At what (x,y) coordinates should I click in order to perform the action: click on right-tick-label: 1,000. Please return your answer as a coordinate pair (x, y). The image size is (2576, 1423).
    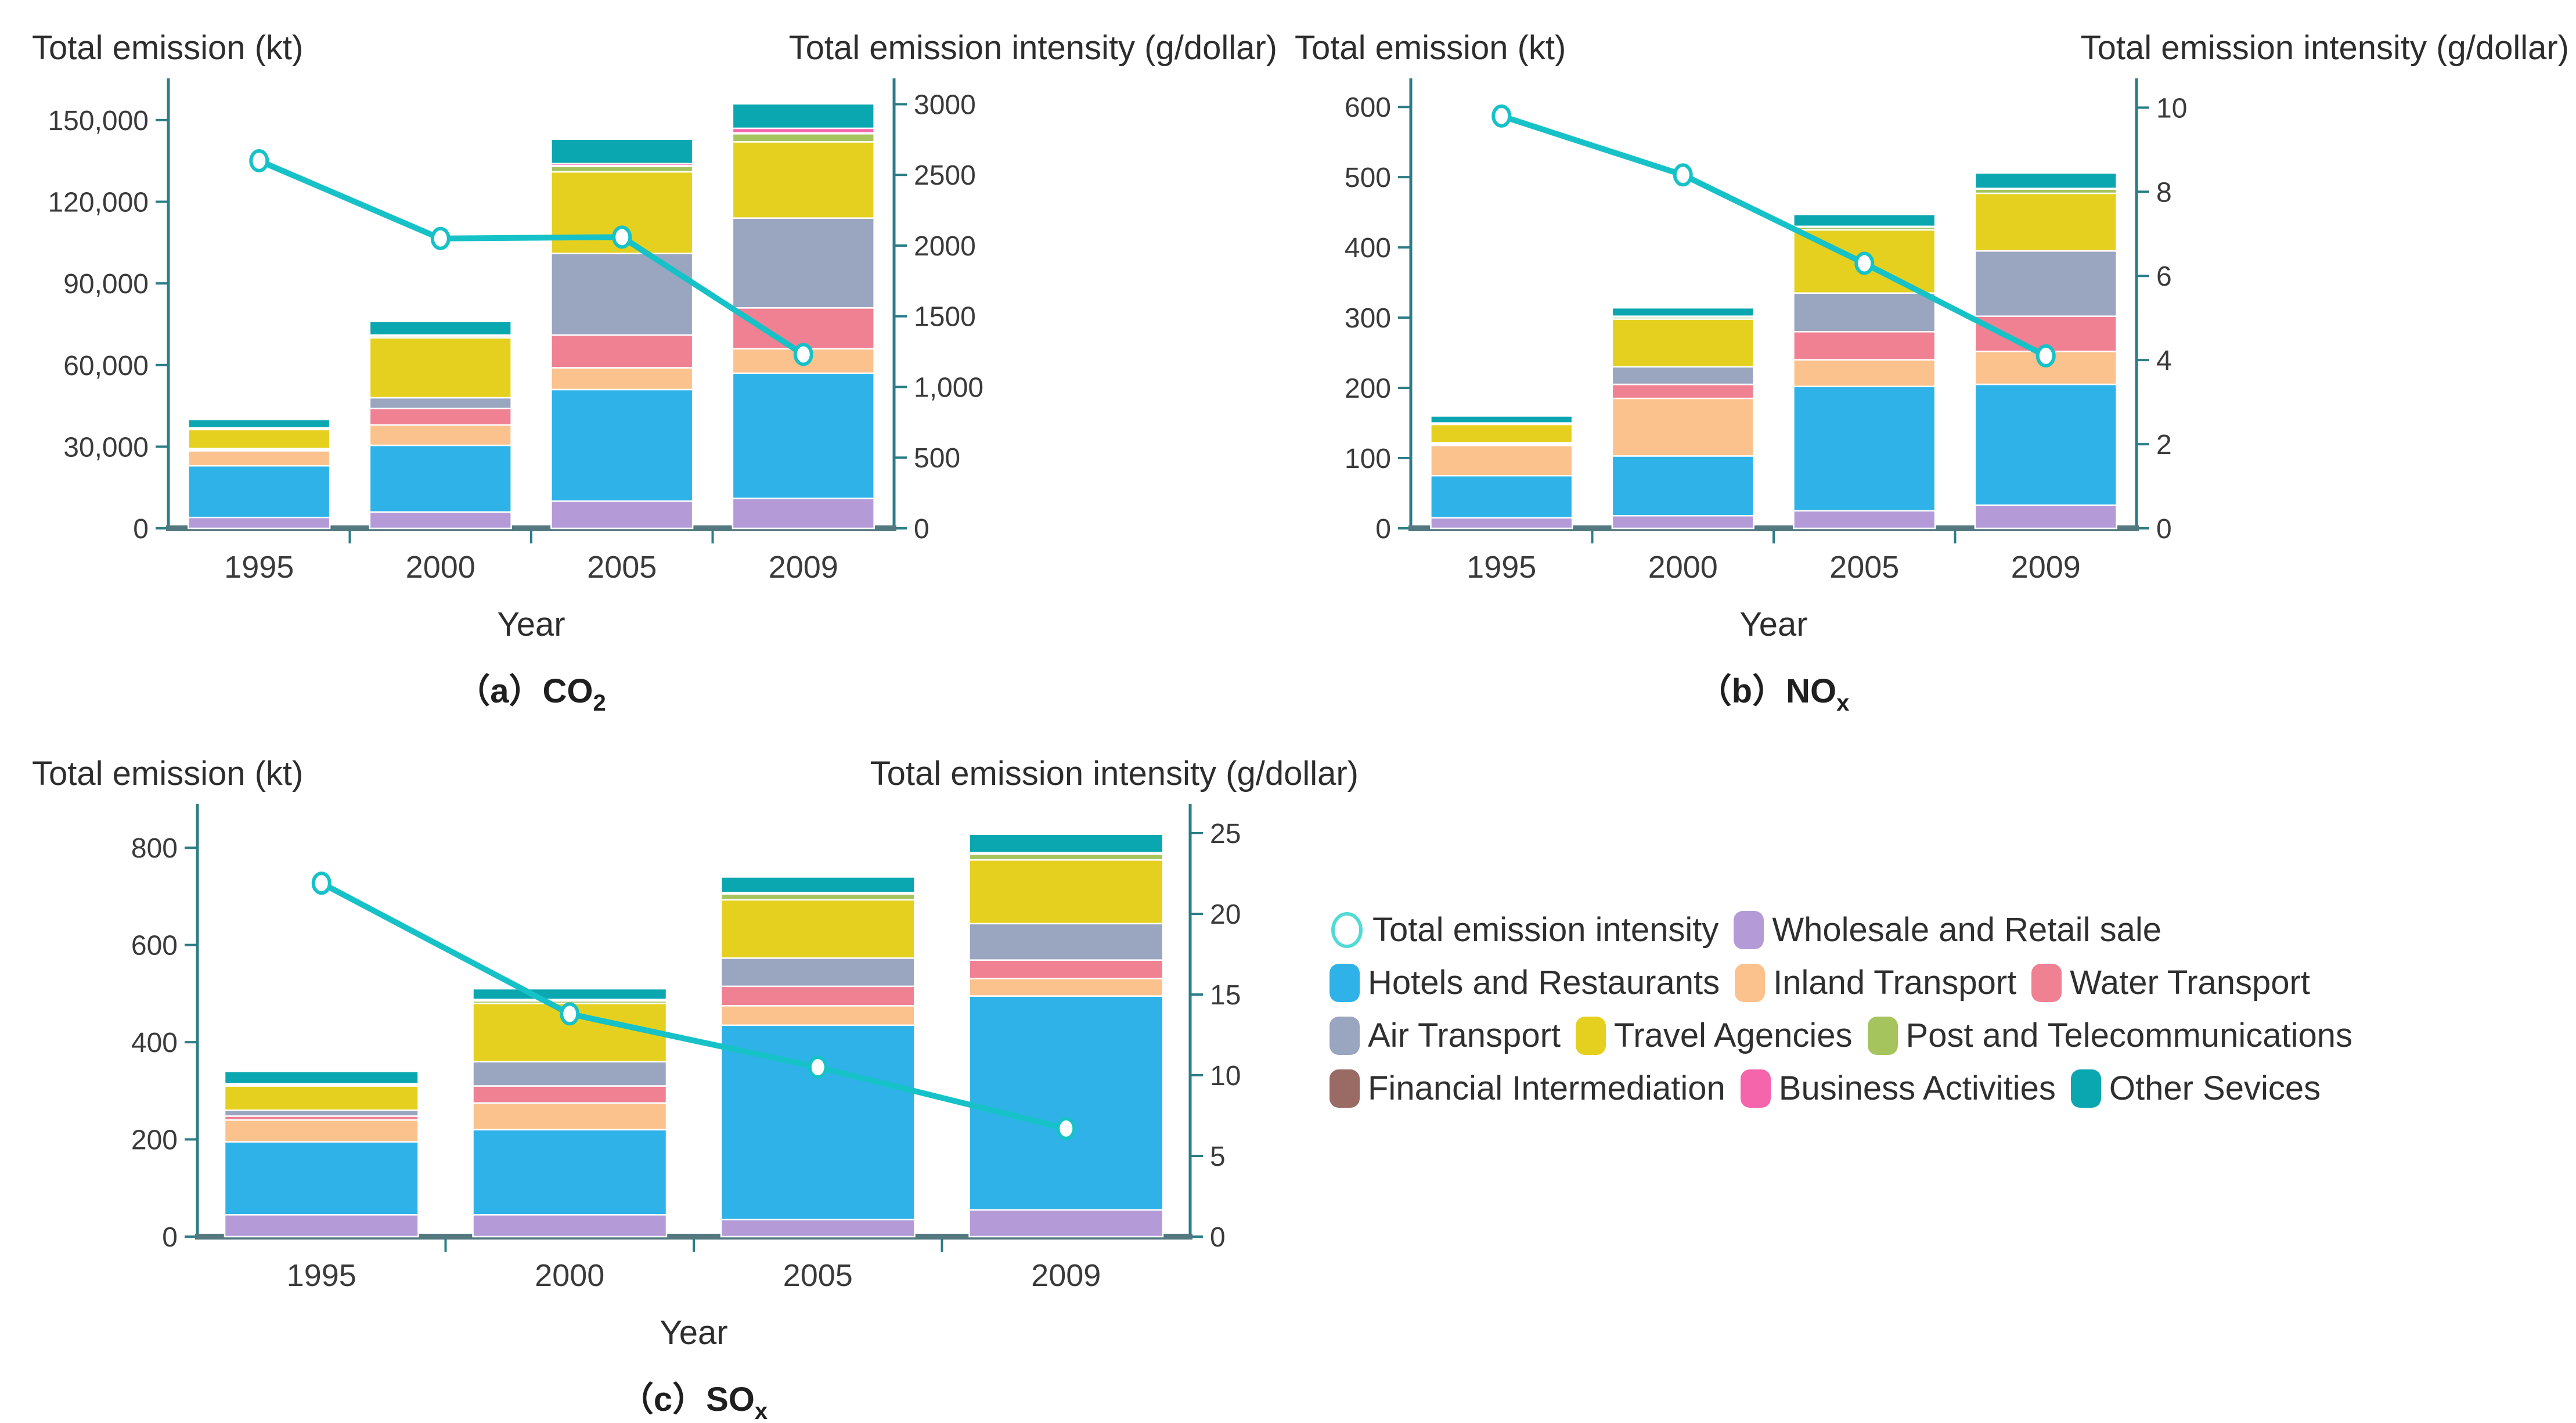
    Looking at the image, I should click on (948, 387).